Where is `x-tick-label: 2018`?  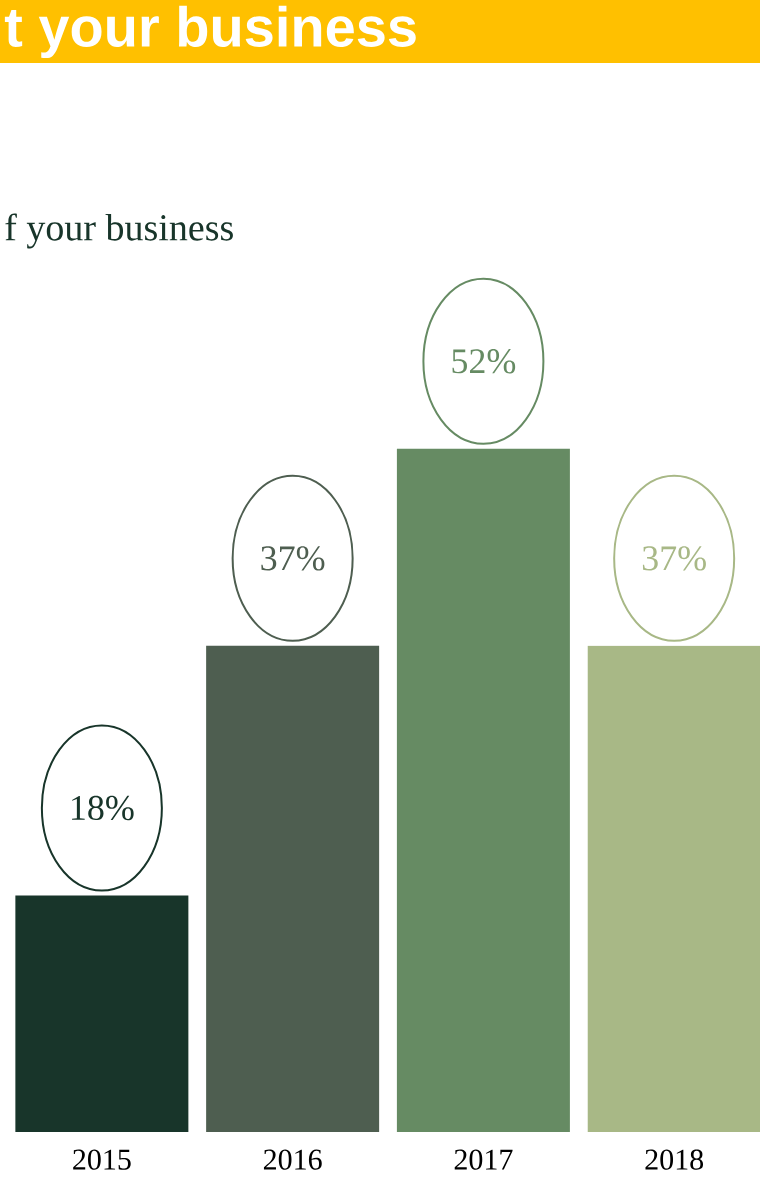
x-tick-label: 2018 is located at coordinates (674, 1159).